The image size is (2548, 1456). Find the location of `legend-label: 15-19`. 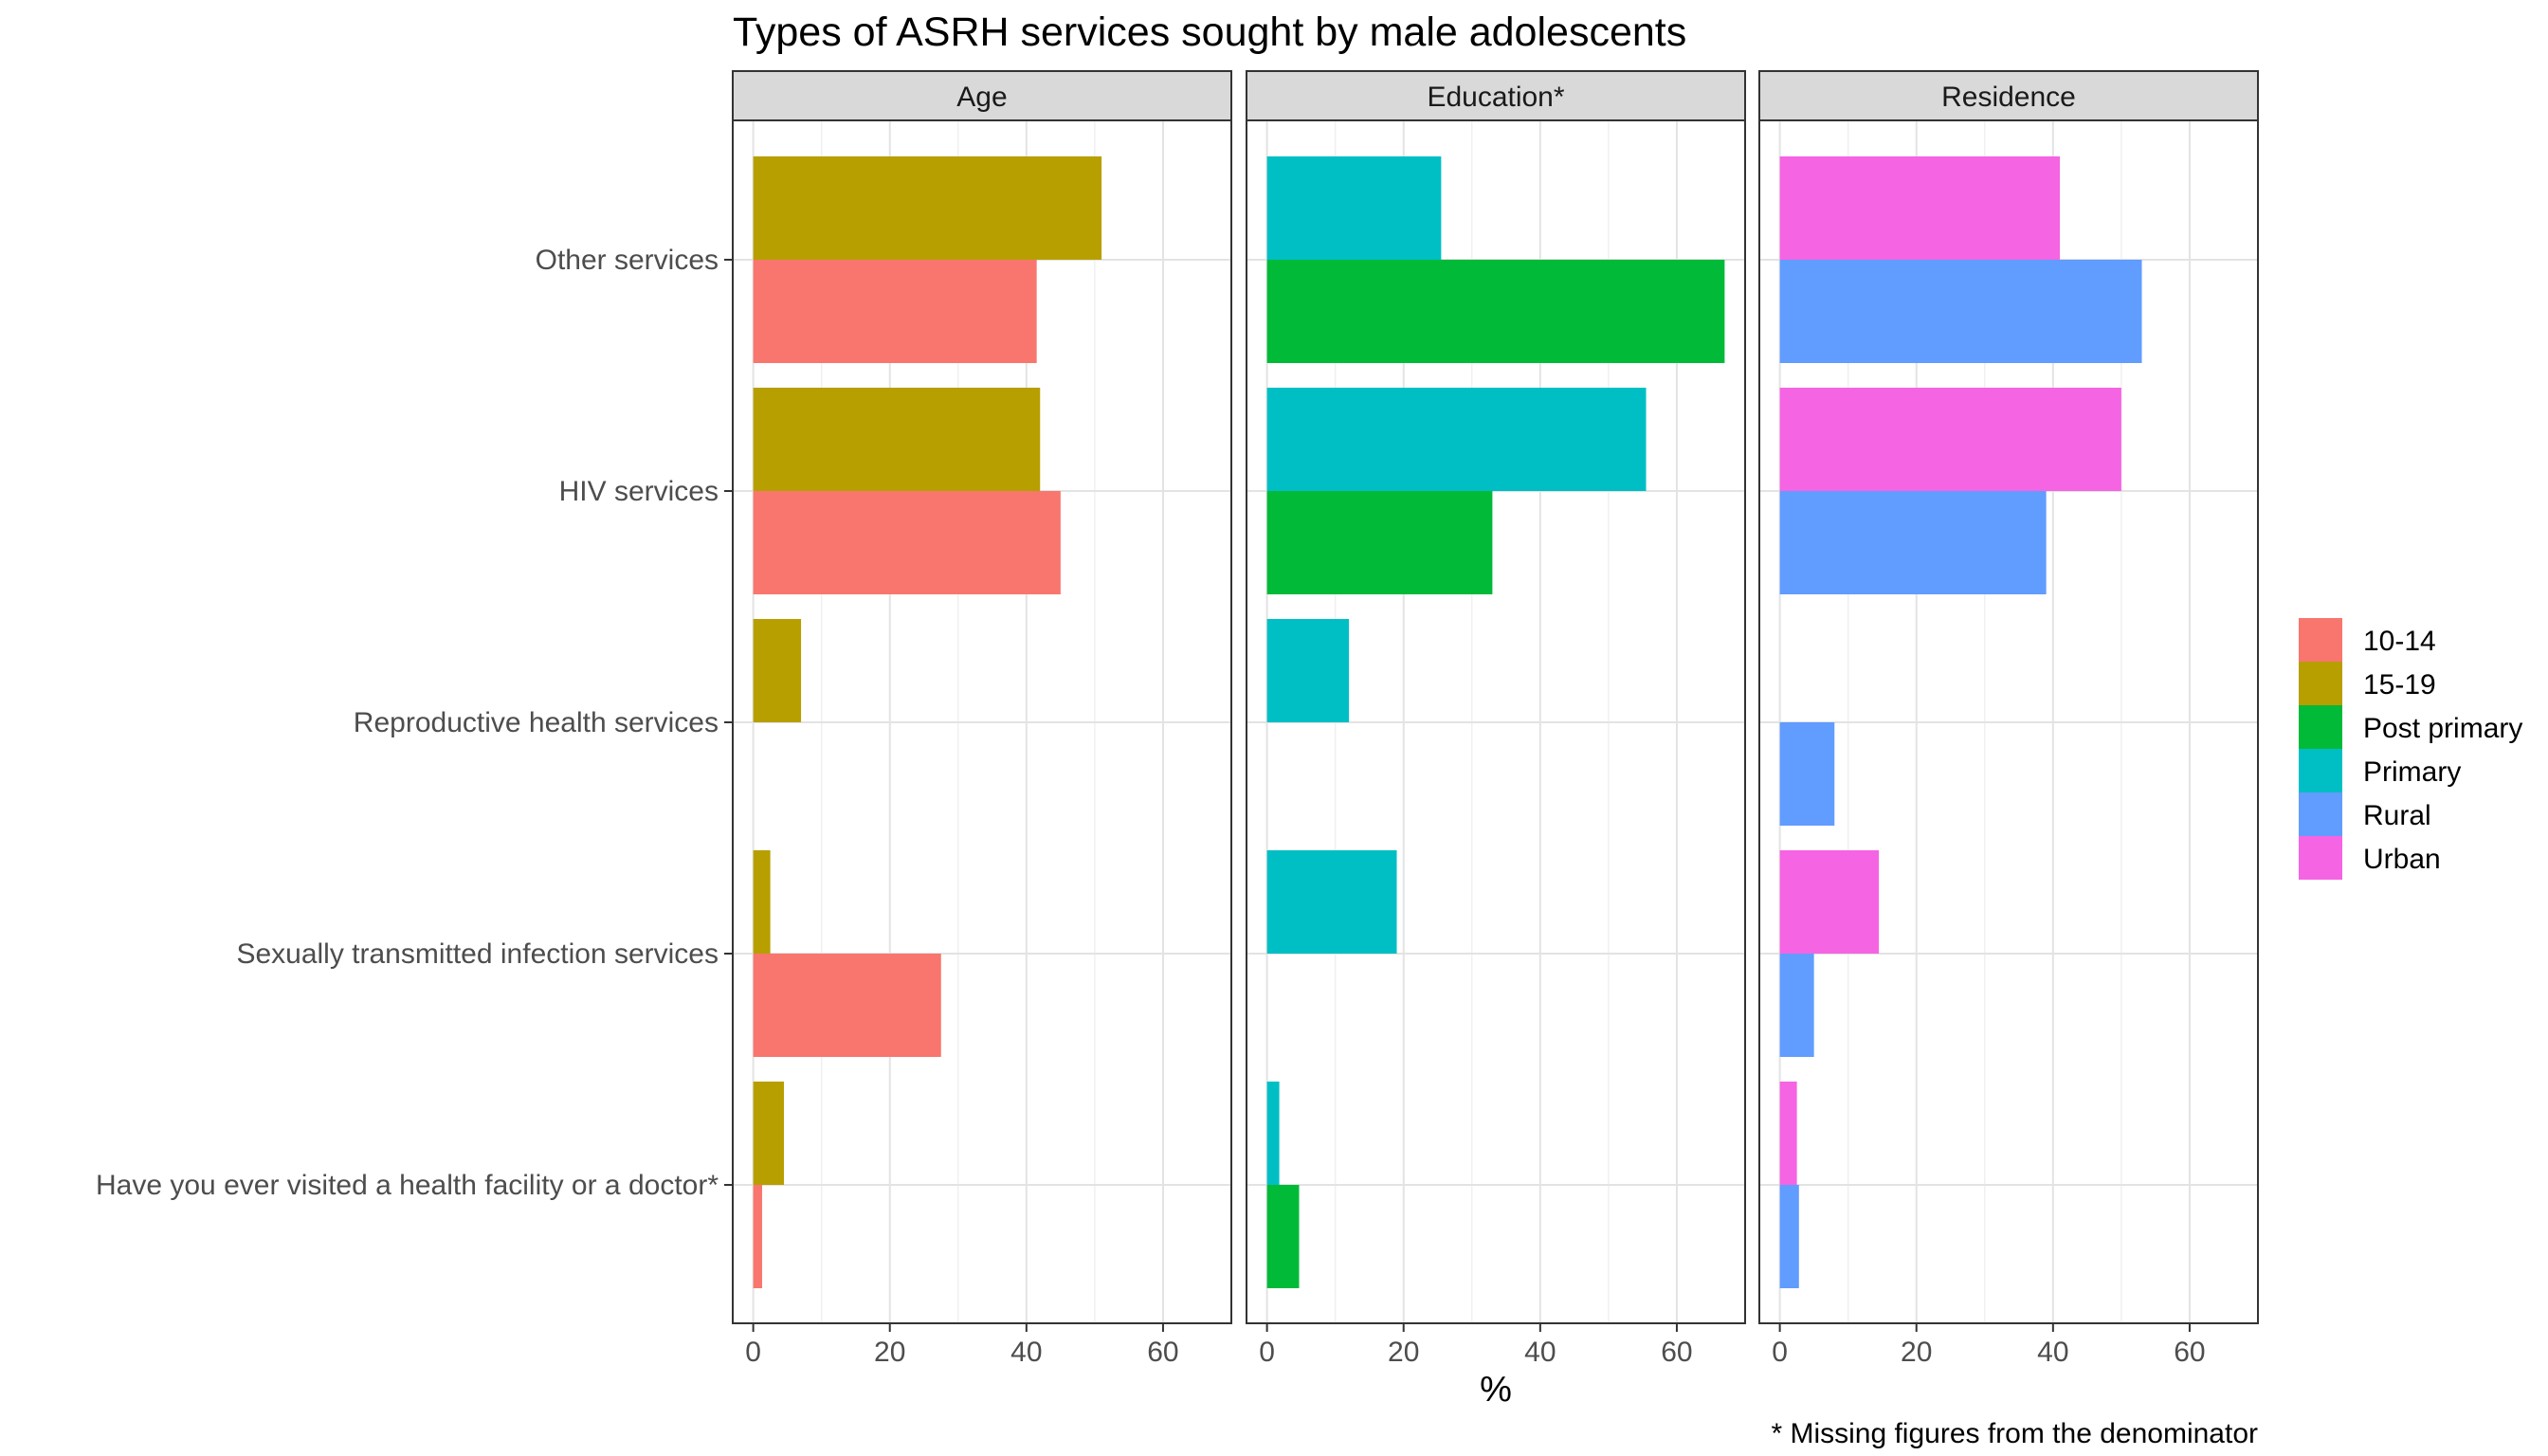

legend-label: 15-19 is located at coordinates (2399, 685).